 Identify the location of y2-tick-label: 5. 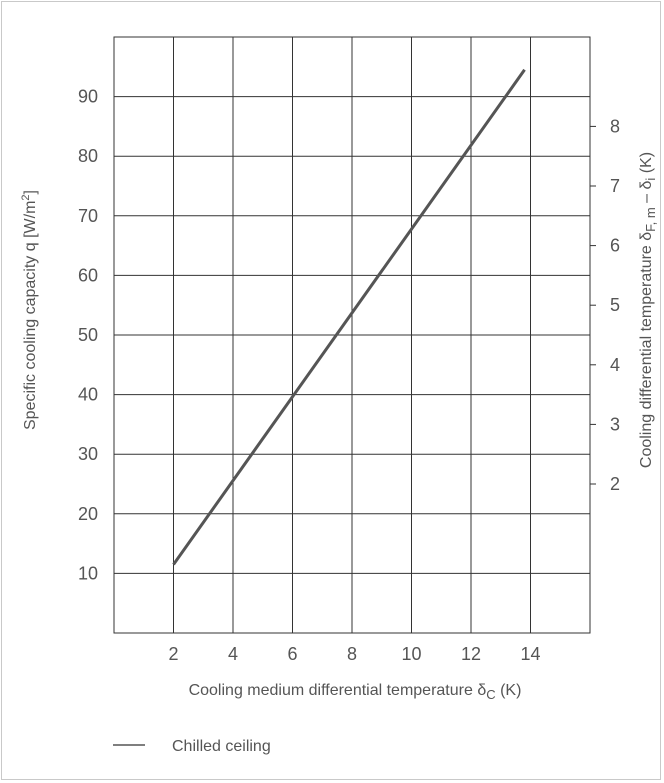
(615, 305).